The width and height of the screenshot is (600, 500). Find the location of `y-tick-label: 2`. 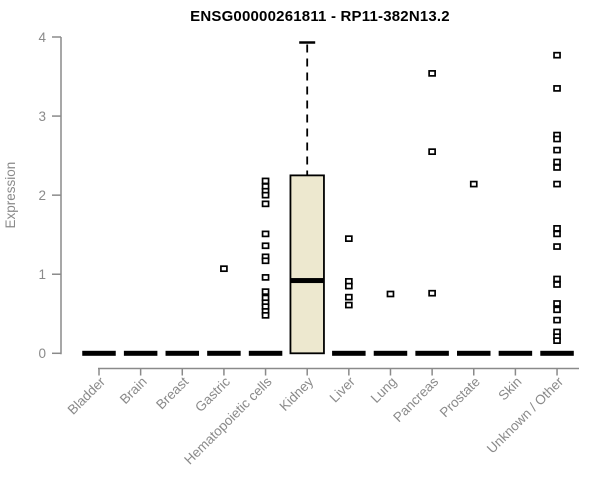

y-tick-label: 2 is located at coordinates (42, 195).